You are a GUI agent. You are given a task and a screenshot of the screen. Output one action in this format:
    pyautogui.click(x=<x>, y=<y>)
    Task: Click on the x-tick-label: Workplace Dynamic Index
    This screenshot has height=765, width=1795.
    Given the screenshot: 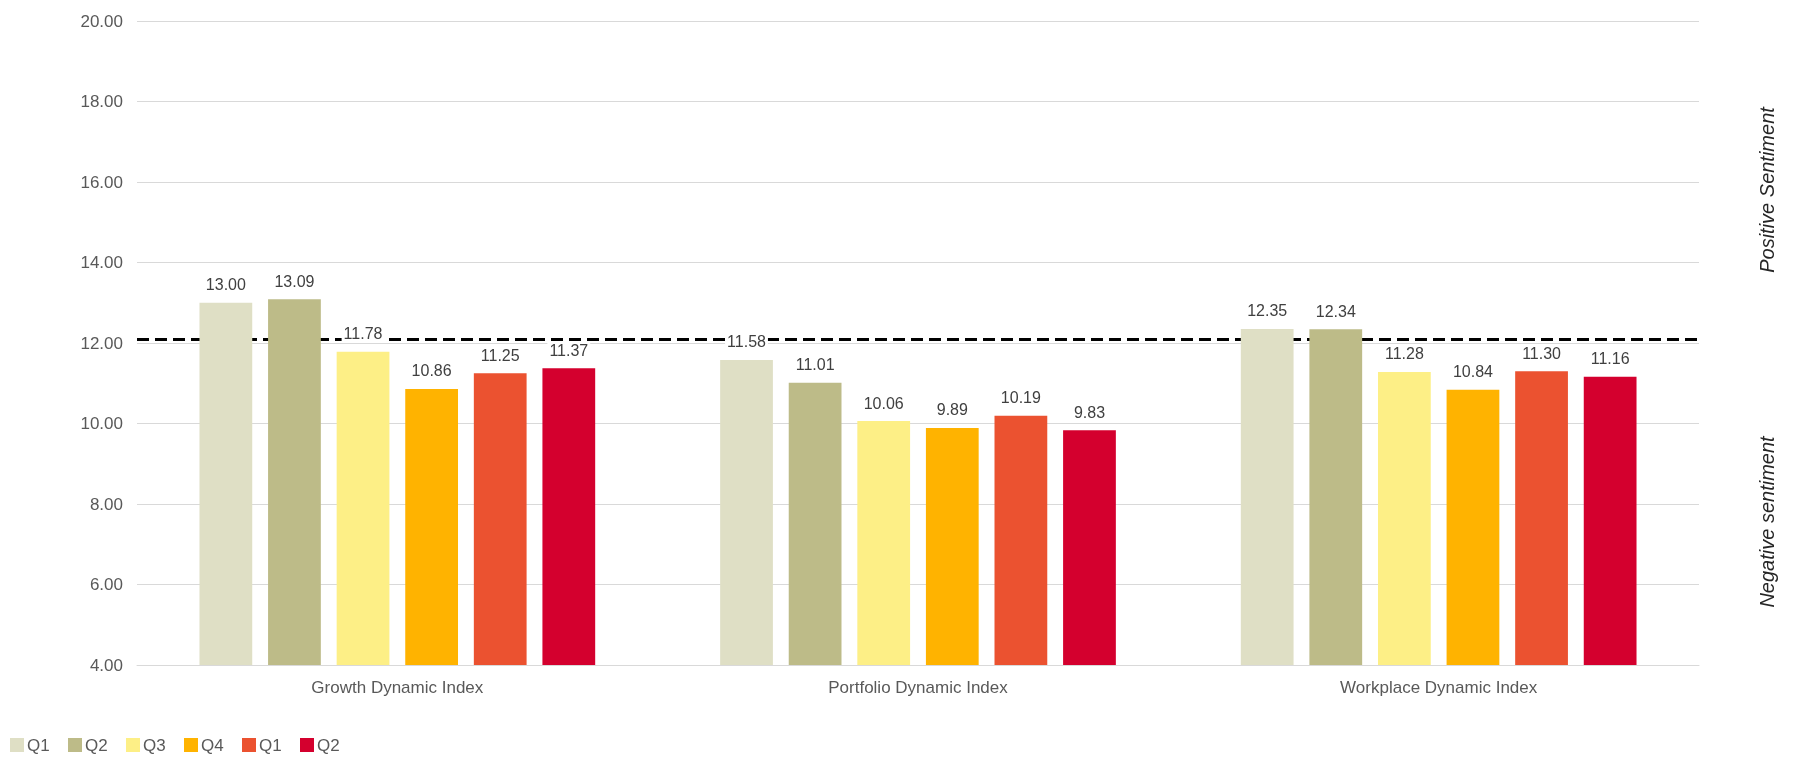 What is the action you would take?
    pyautogui.click(x=1439, y=687)
    